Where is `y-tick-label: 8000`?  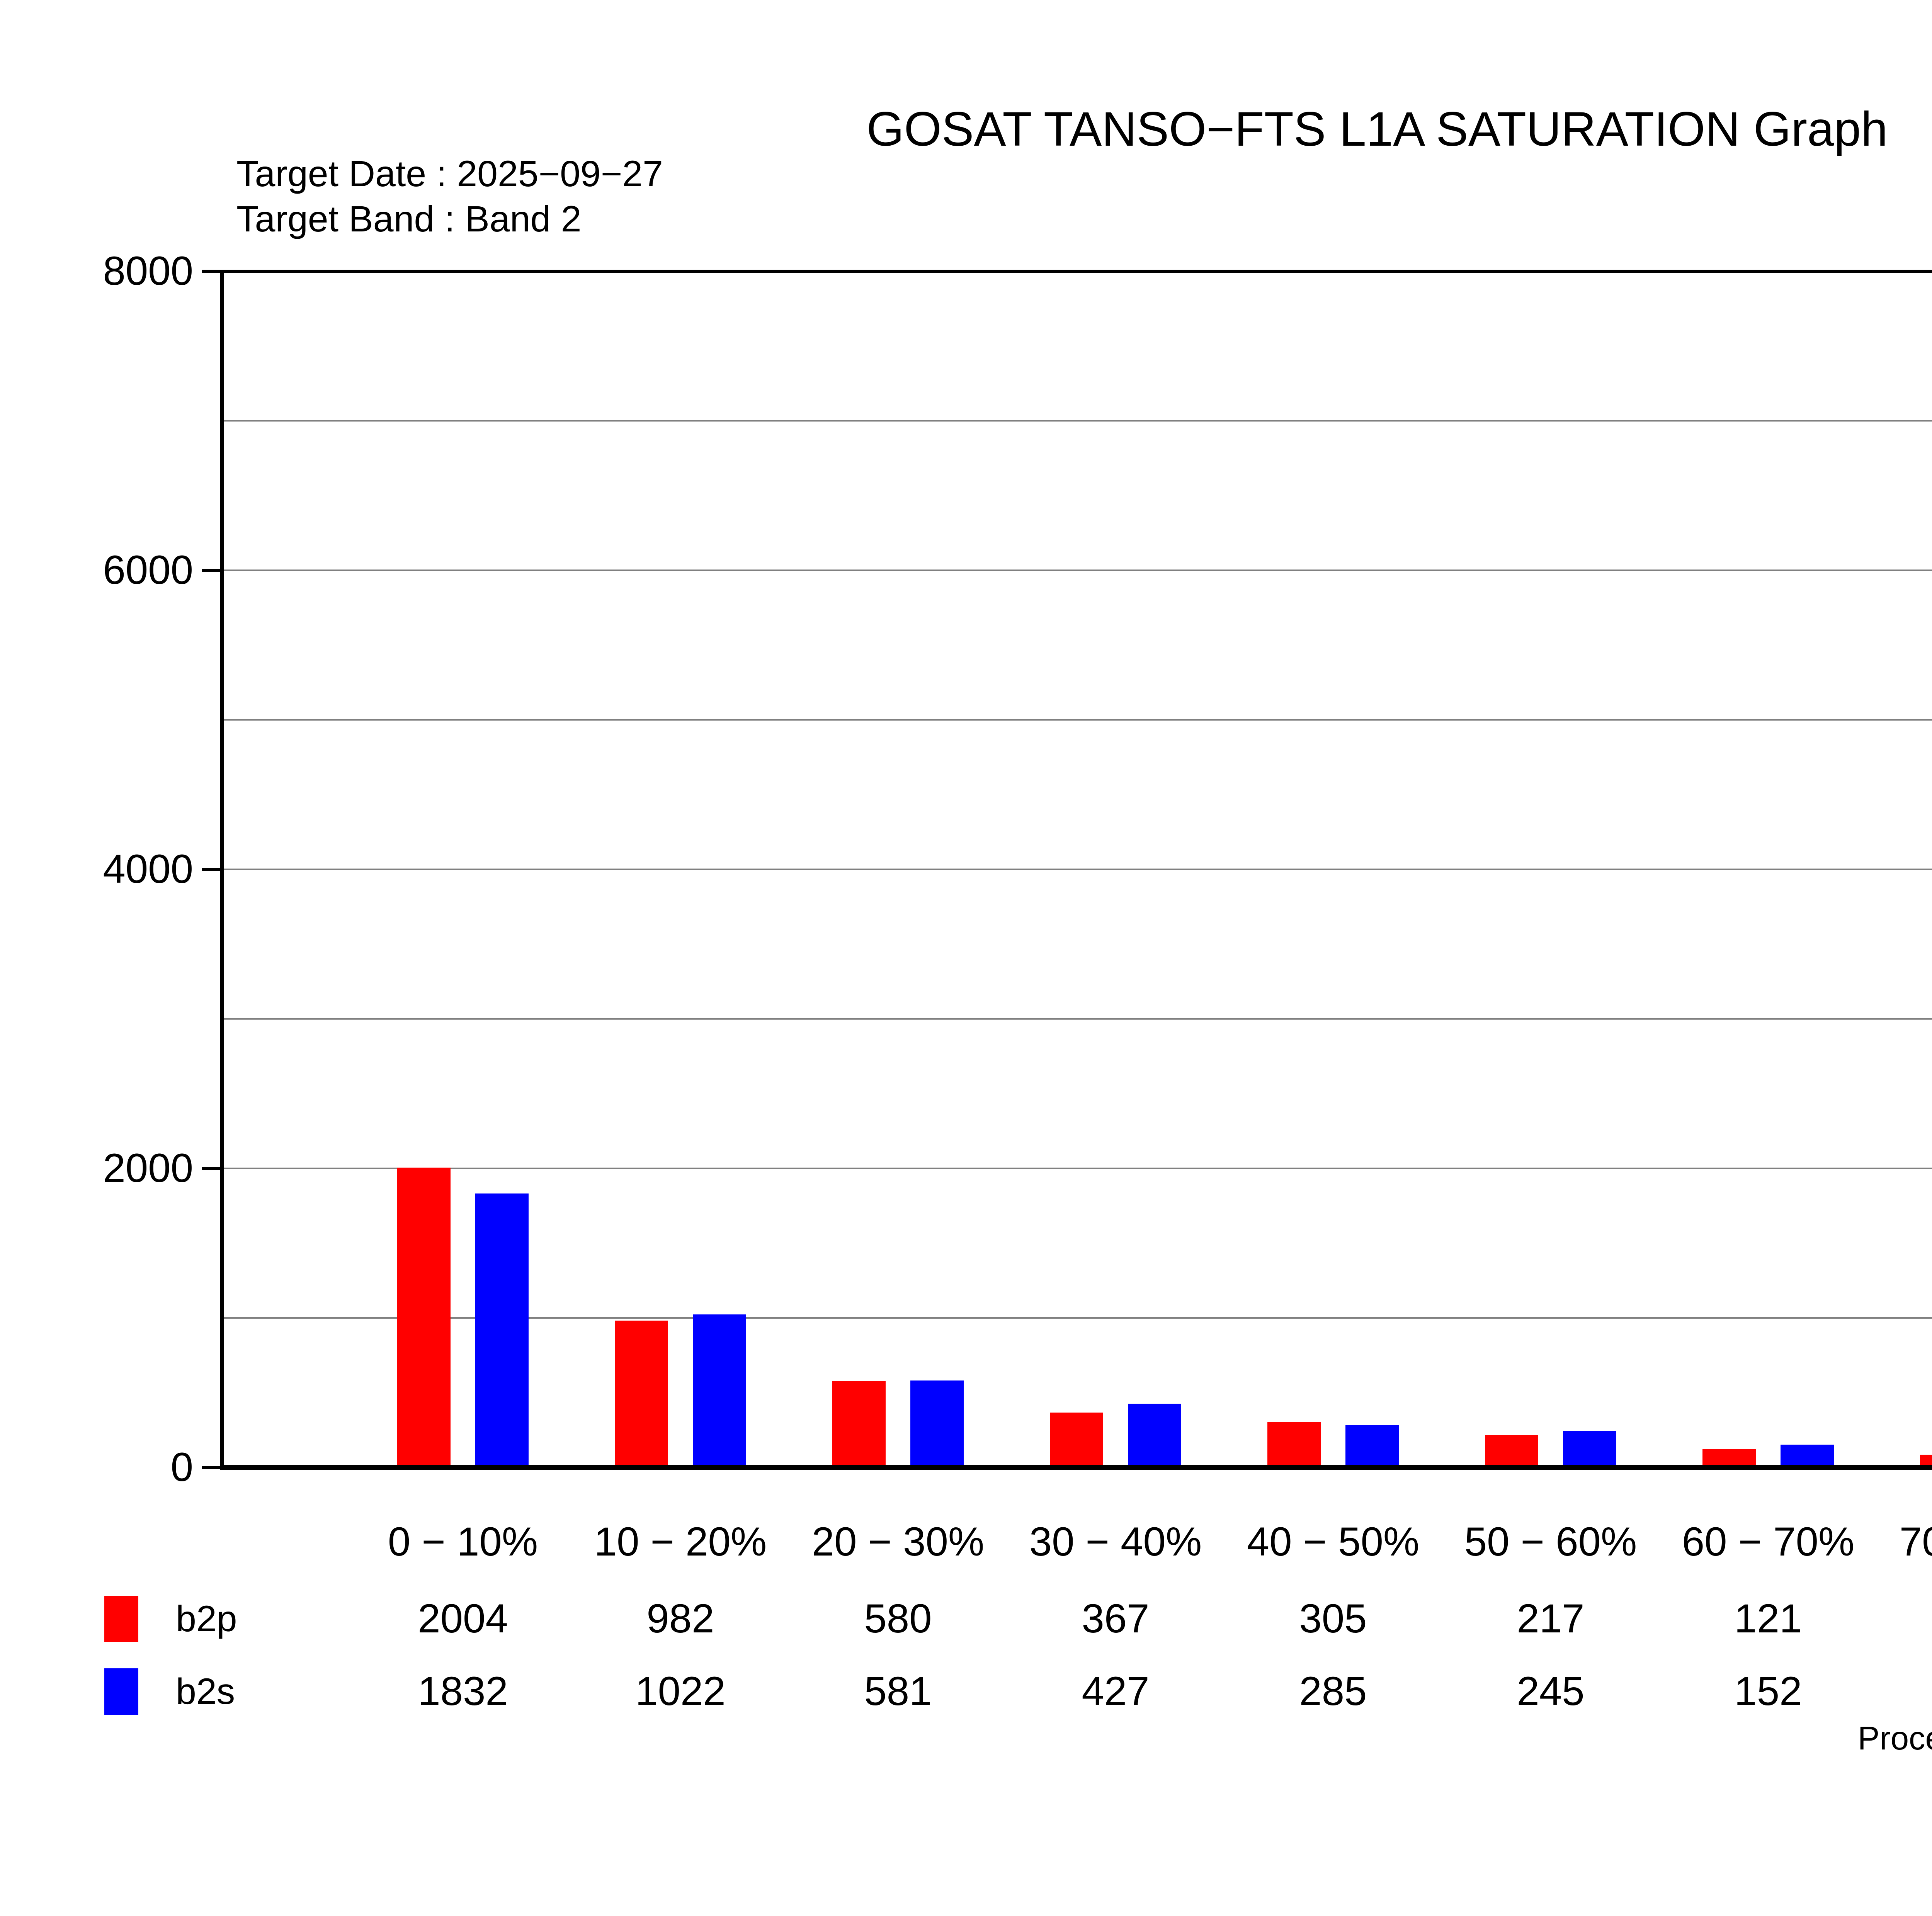 y-tick-label: 8000 is located at coordinates (148, 271).